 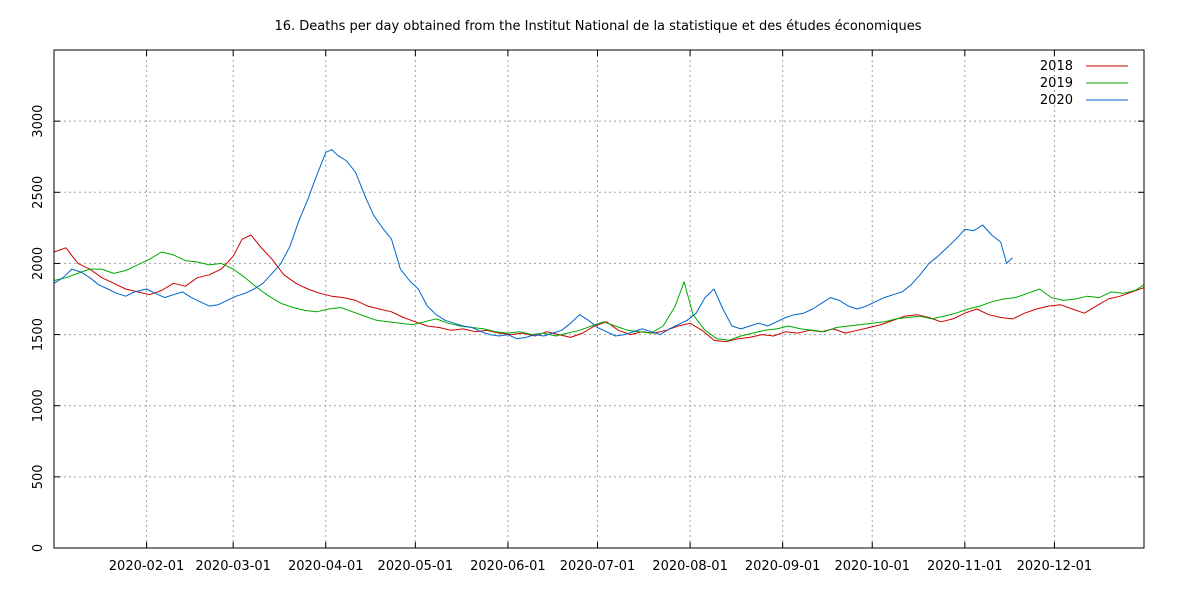 I want to click on y-tick-label: 1500, so click(x=38, y=334).